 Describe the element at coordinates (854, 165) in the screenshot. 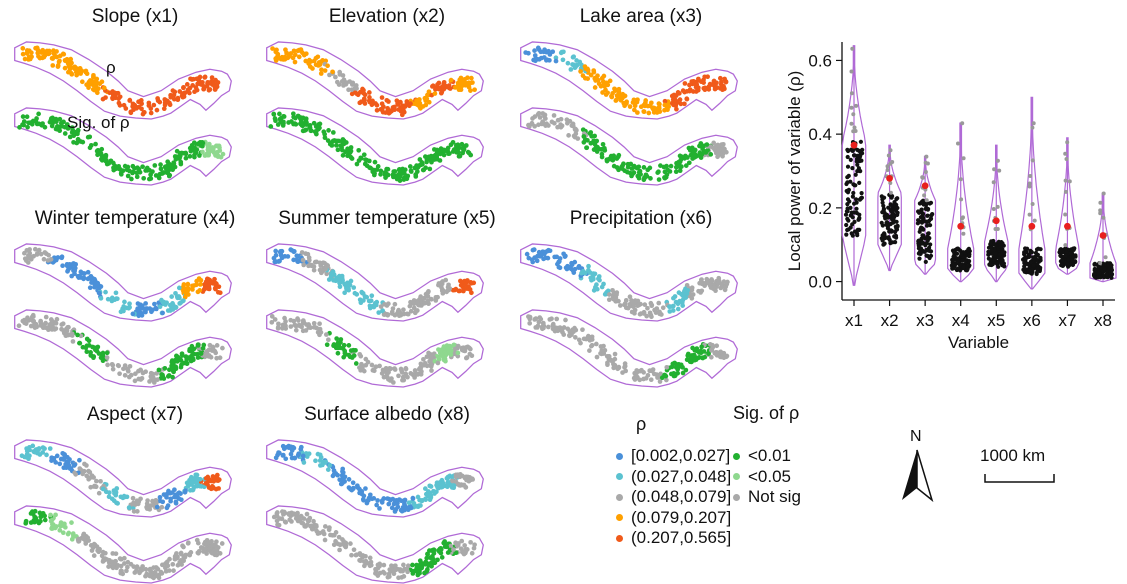

I see `violin-x1` at that location.